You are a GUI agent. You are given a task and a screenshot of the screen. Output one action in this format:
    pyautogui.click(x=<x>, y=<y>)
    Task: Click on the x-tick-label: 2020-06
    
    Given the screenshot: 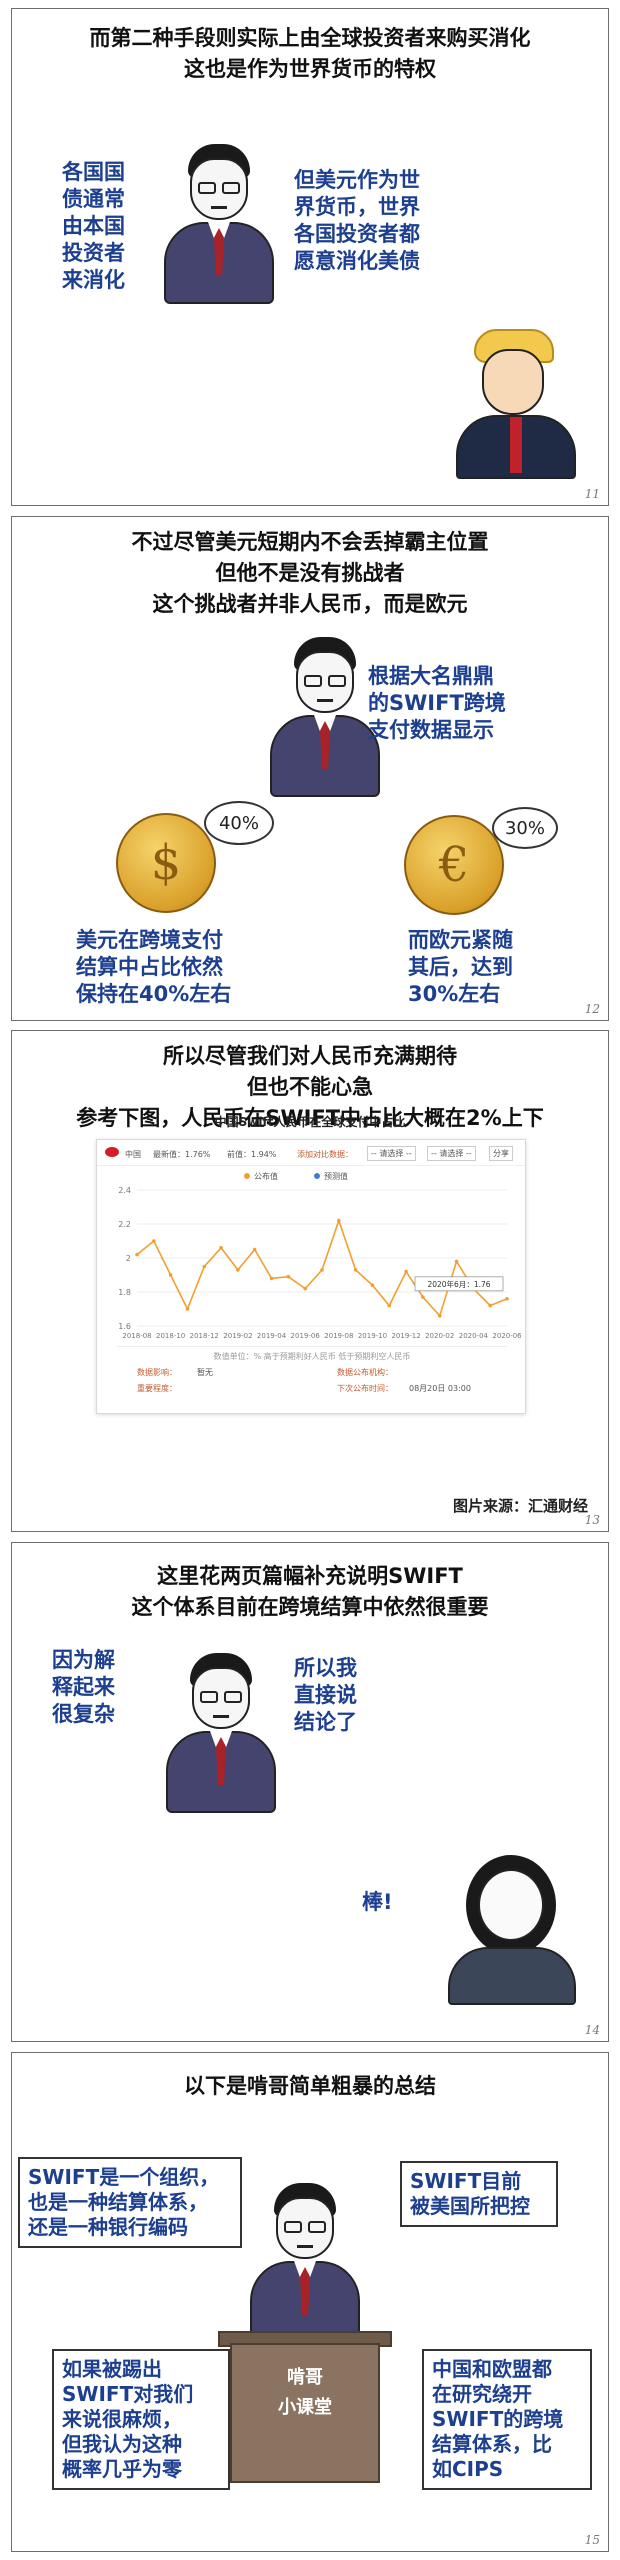 What is the action you would take?
    pyautogui.click(x=507, y=1336)
    